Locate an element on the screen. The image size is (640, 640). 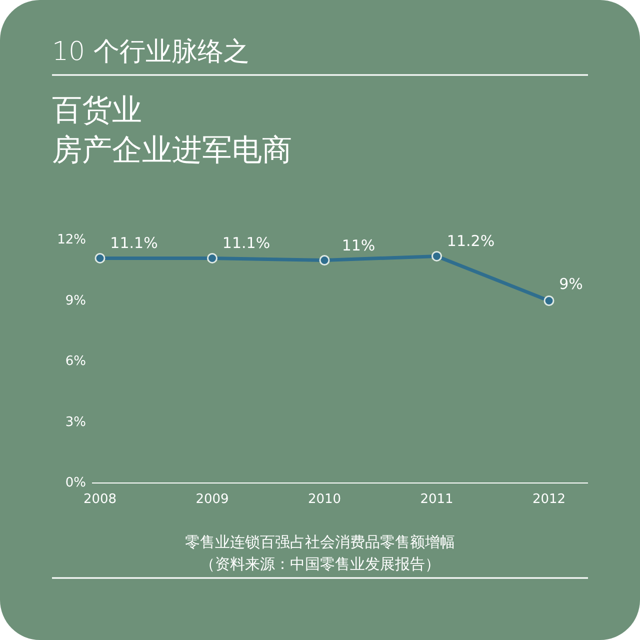
x-tick-label: 2009 is located at coordinates (212, 499).